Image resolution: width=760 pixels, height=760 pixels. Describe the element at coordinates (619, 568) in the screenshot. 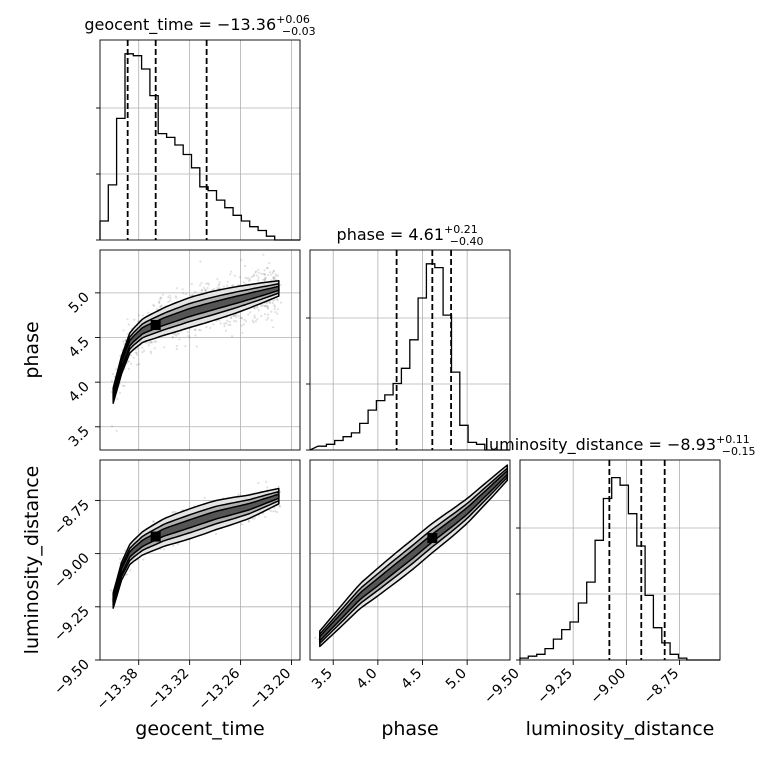

I see `histogram-luminosity-distance` at that location.